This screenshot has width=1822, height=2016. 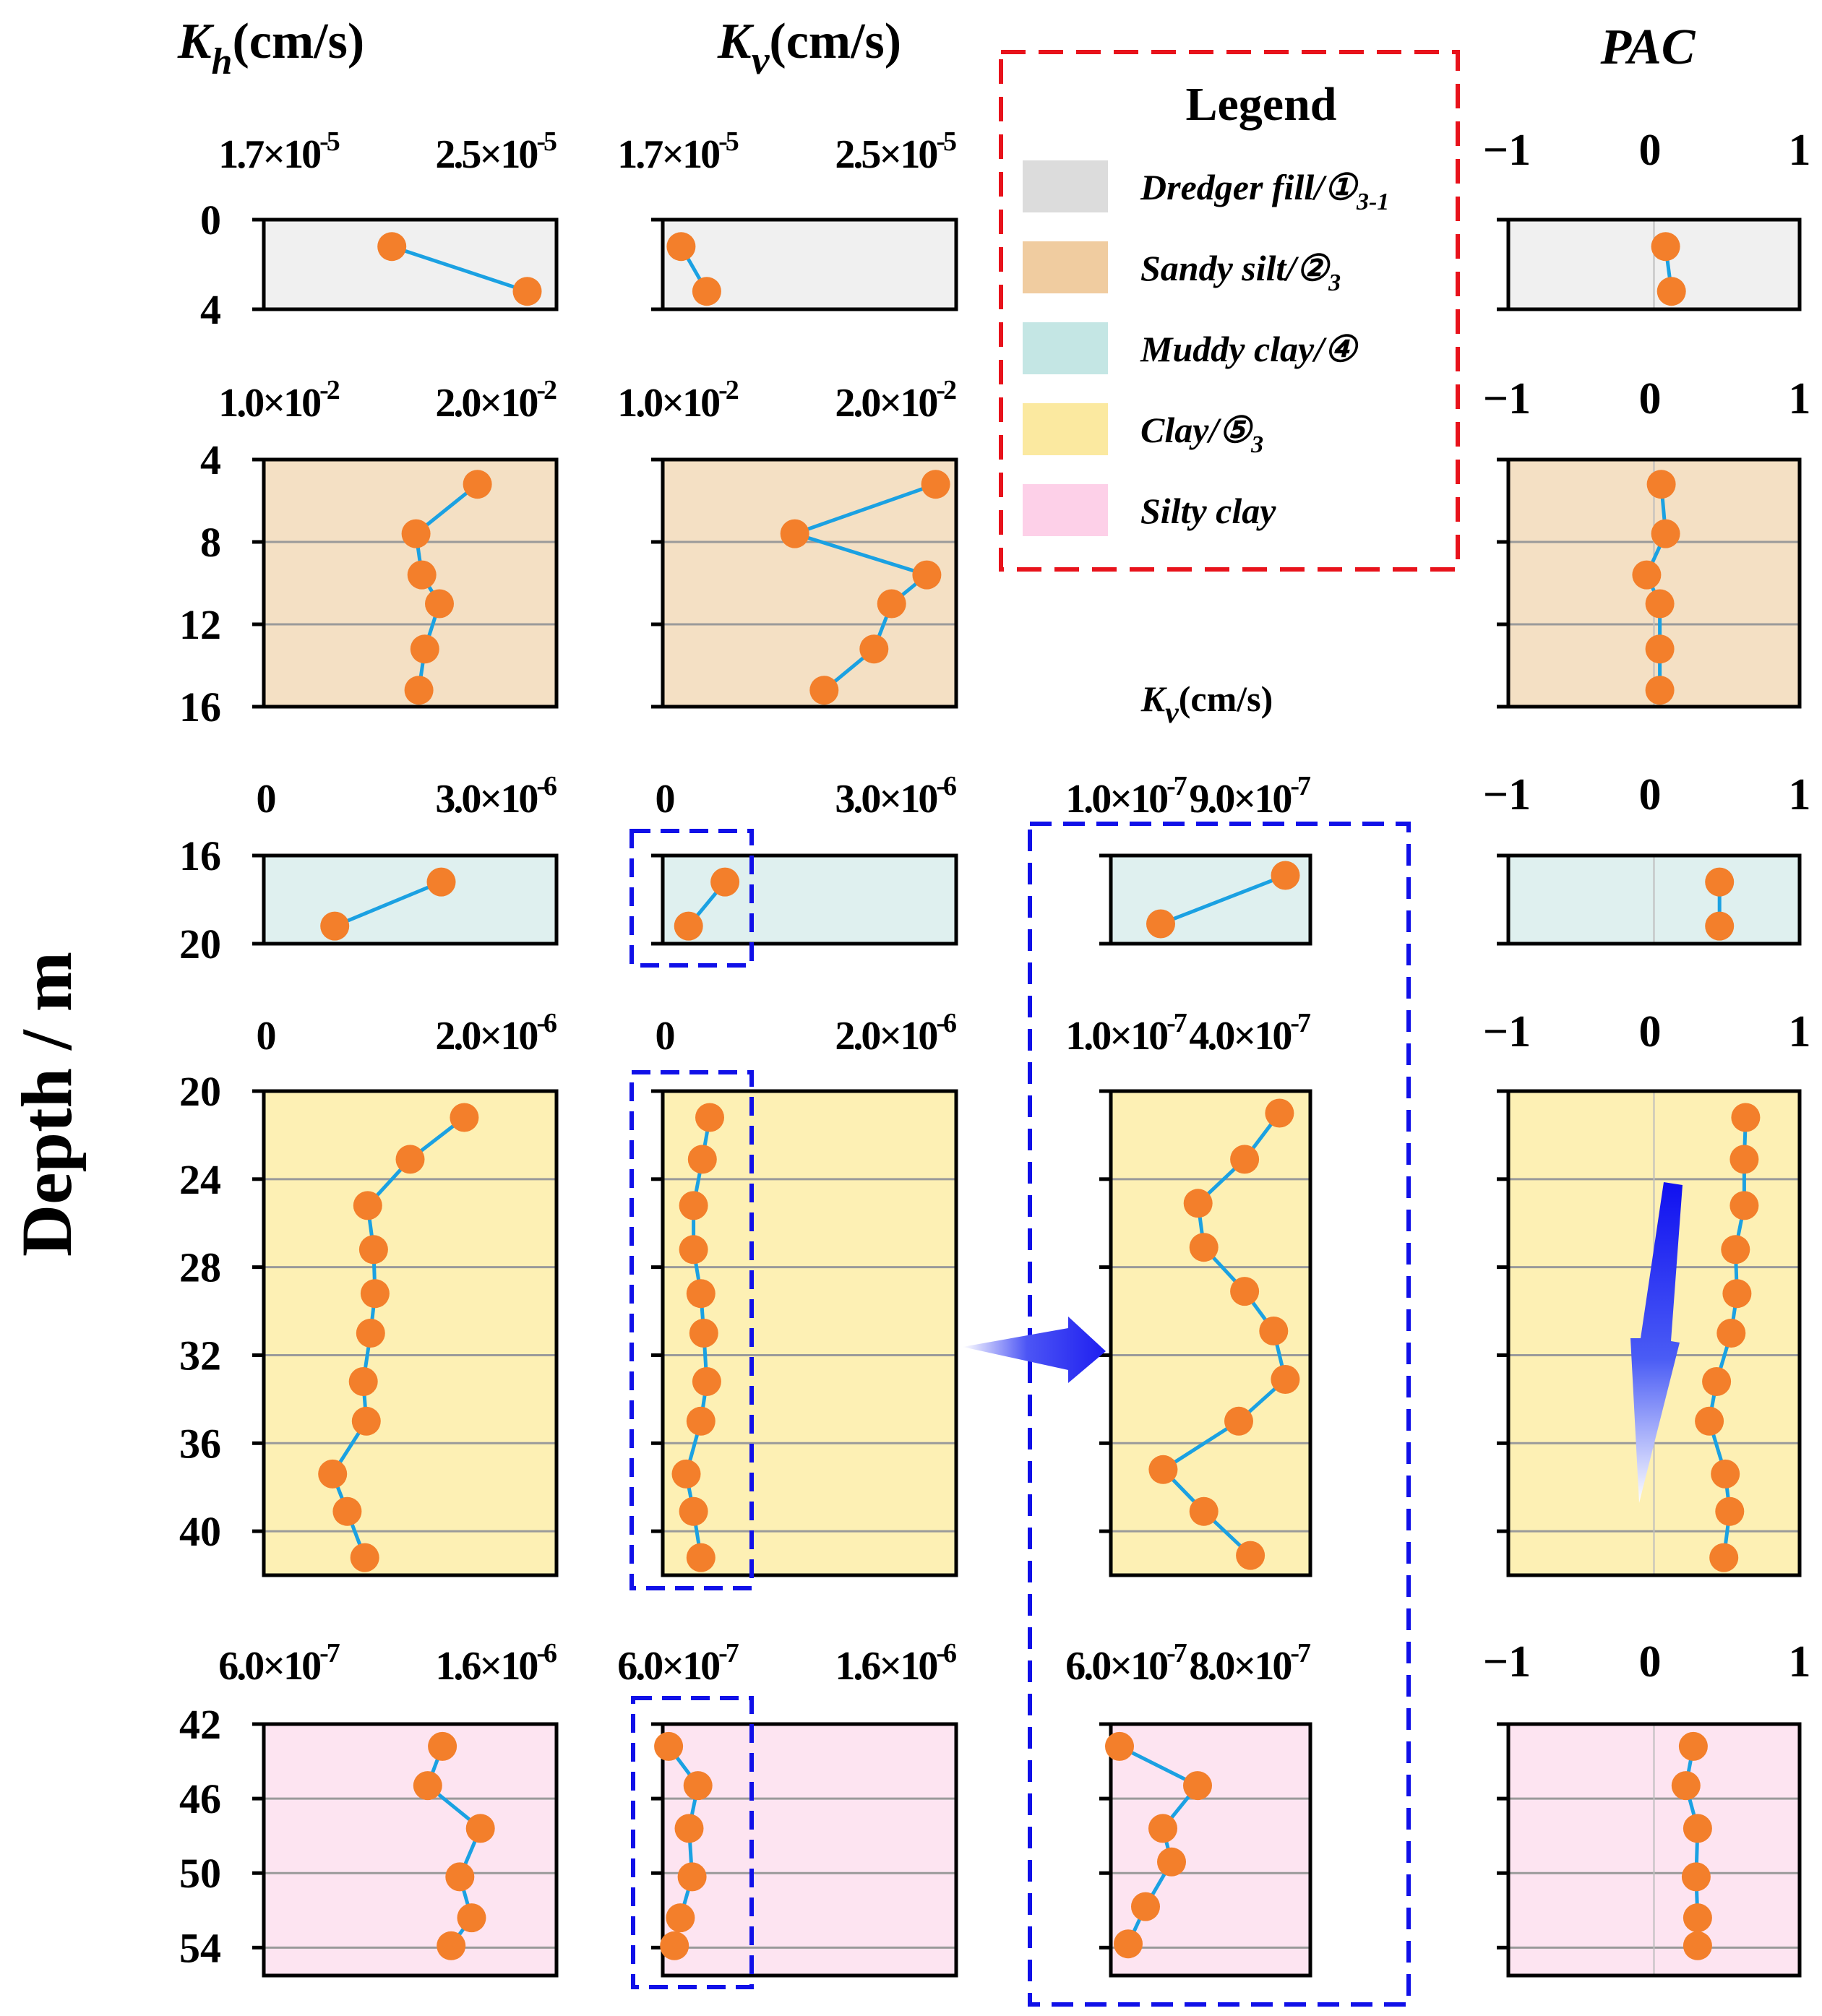 What do you see at coordinates (1261, 104) in the screenshot?
I see `legend-title: Legend` at bounding box center [1261, 104].